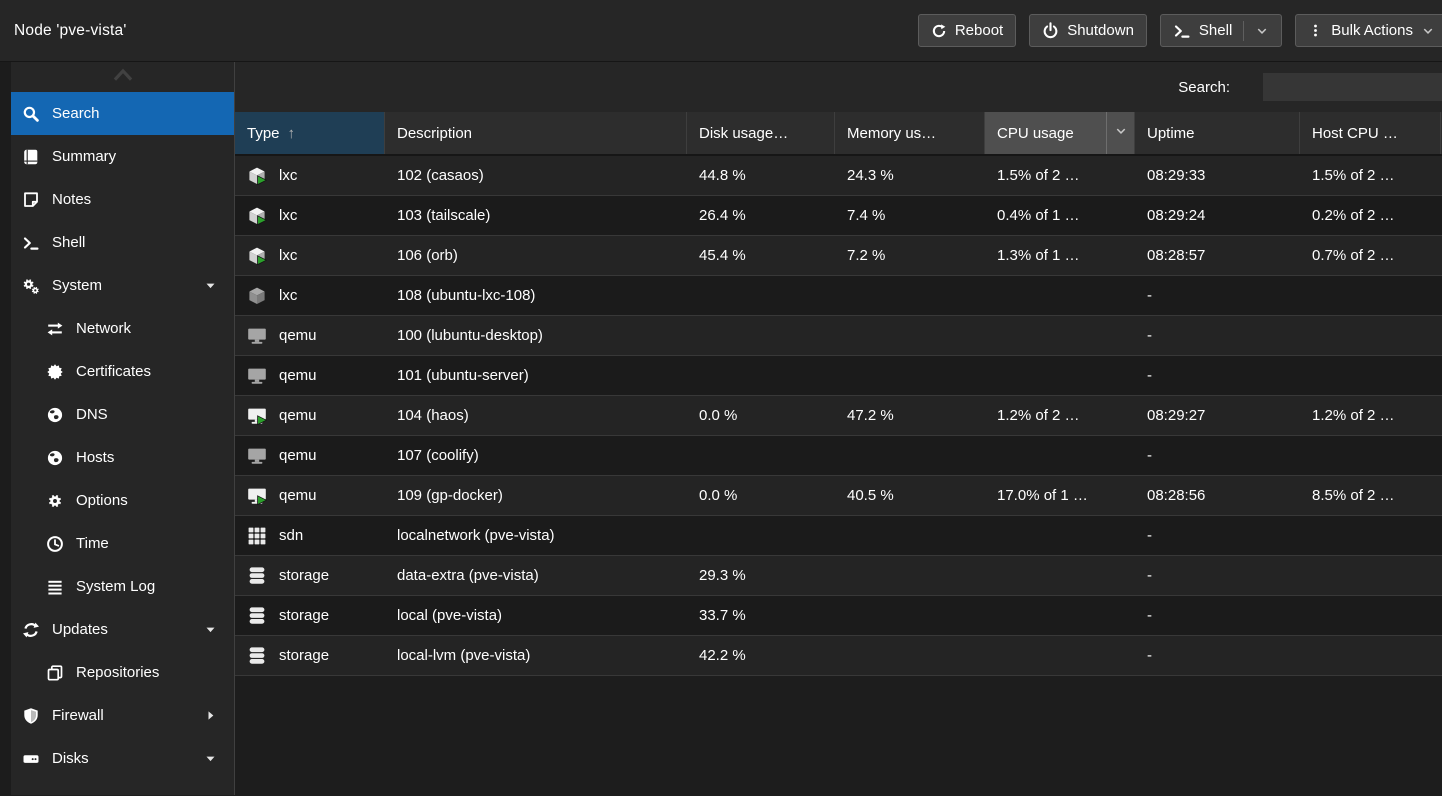  What do you see at coordinates (1315, 30) in the screenshot?
I see `ellipsis-v-icon` at bounding box center [1315, 30].